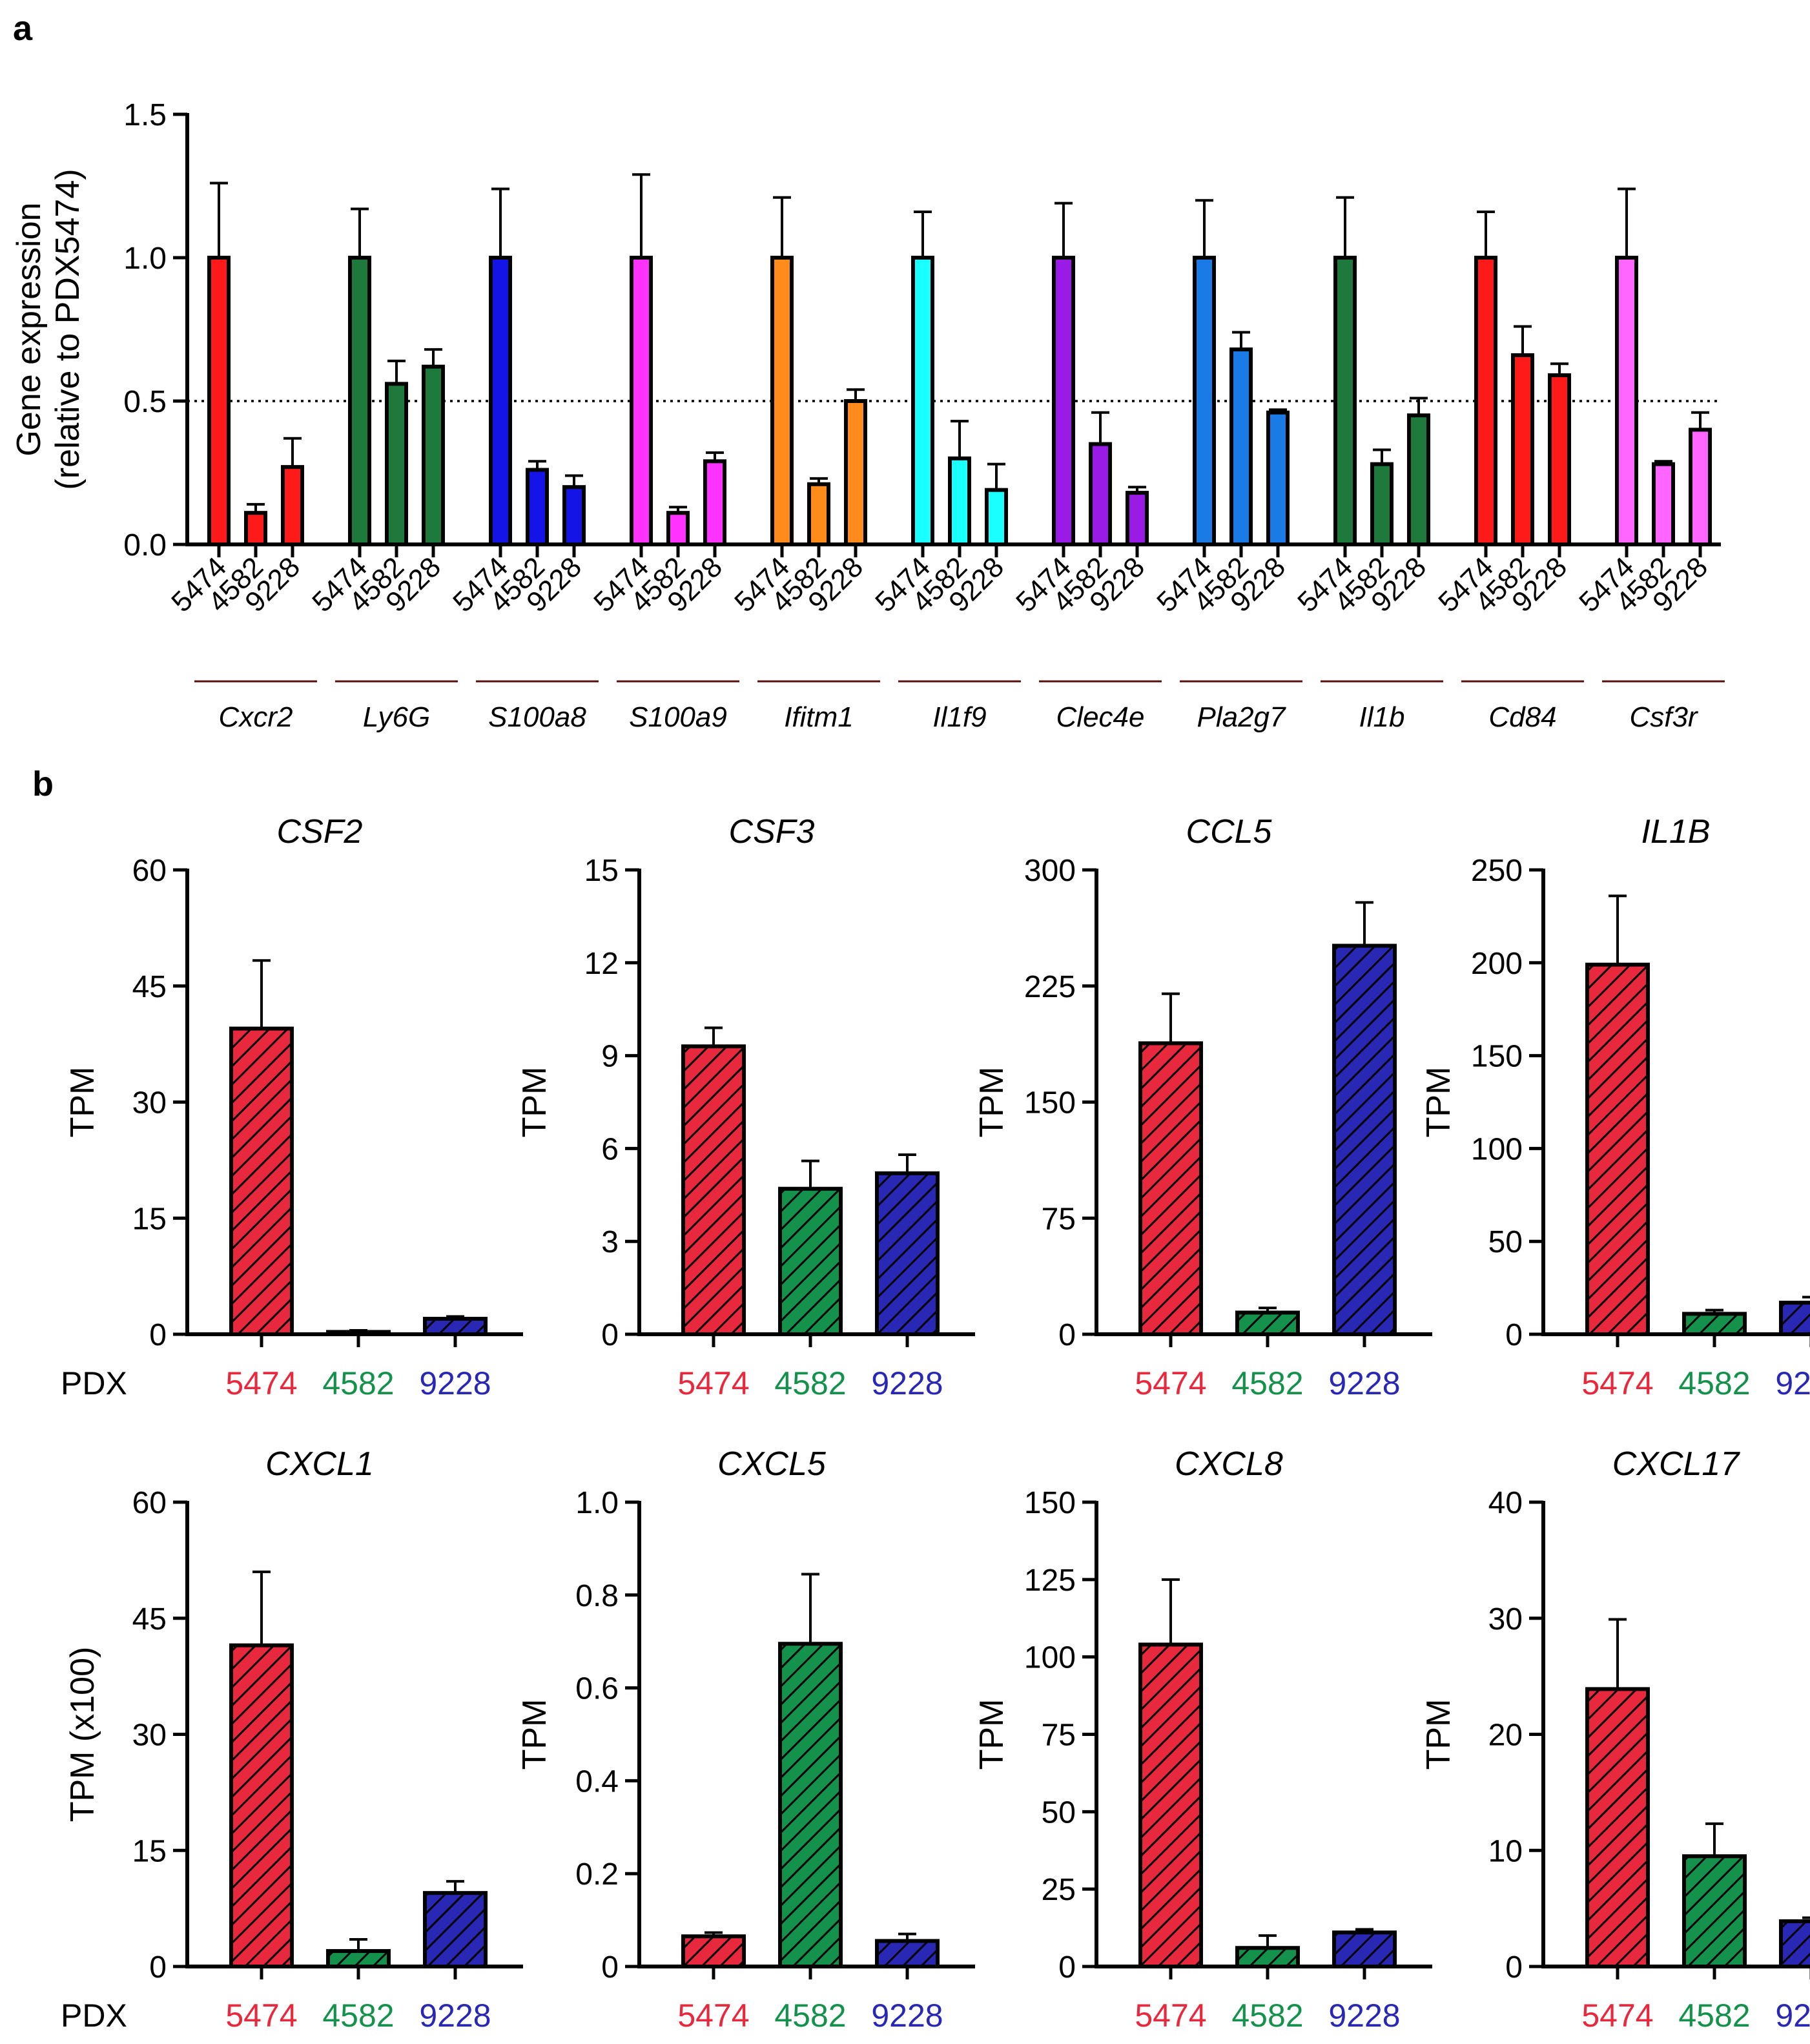 Image resolution: width=1810 pixels, height=2044 pixels. What do you see at coordinates (1505, 1736) in the screenshot?
I see `y-tick-label: 20` at bounding box center [1505, 1736].